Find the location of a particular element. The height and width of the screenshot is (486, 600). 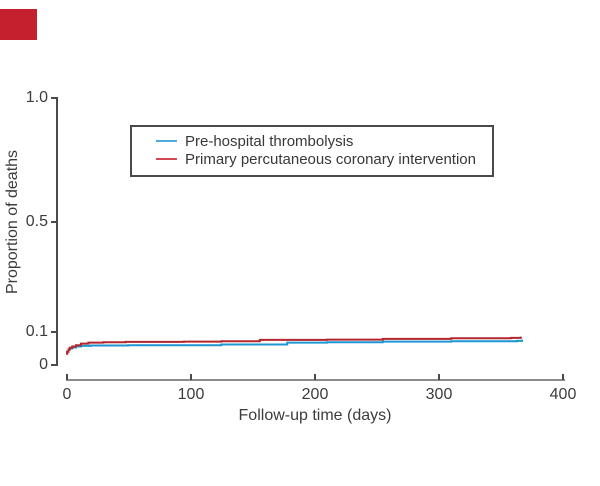

legend-item-pre-hospital-thrombolysis: Pre-hospital thrombolysis is located at coordinates (324, 141).